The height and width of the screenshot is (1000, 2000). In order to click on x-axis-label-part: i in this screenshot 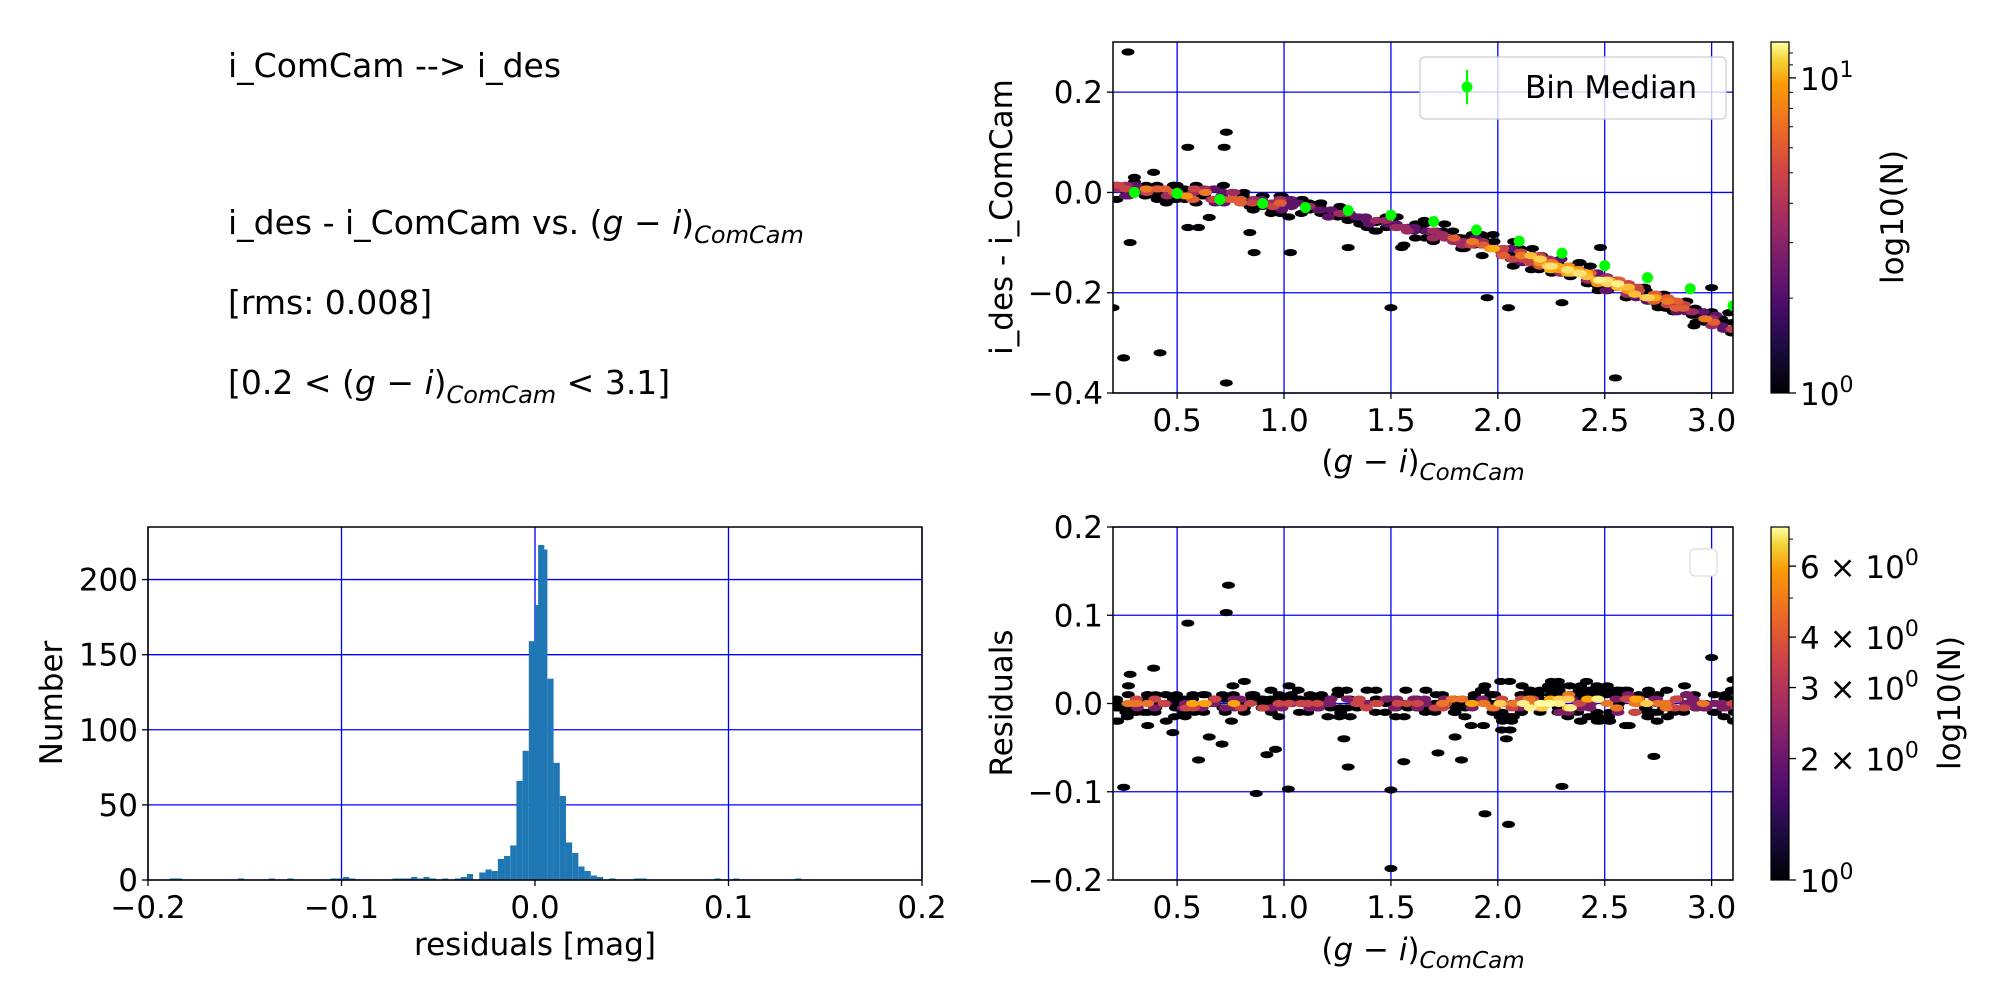, I will do `click(1403, 950)`.